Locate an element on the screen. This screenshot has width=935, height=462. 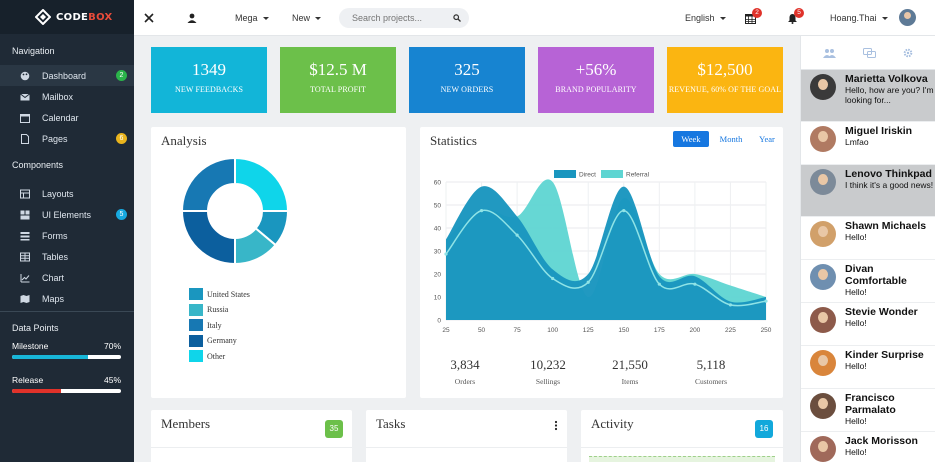
tab-month: Month is located at coordinates (731, 139).